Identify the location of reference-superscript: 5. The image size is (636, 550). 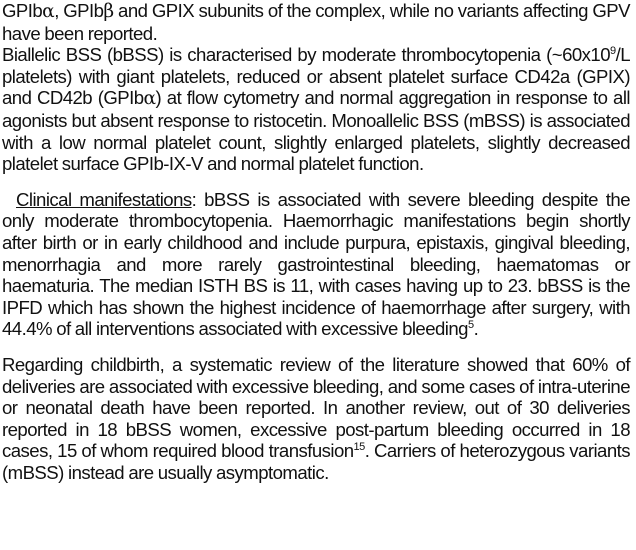
(470, 325).